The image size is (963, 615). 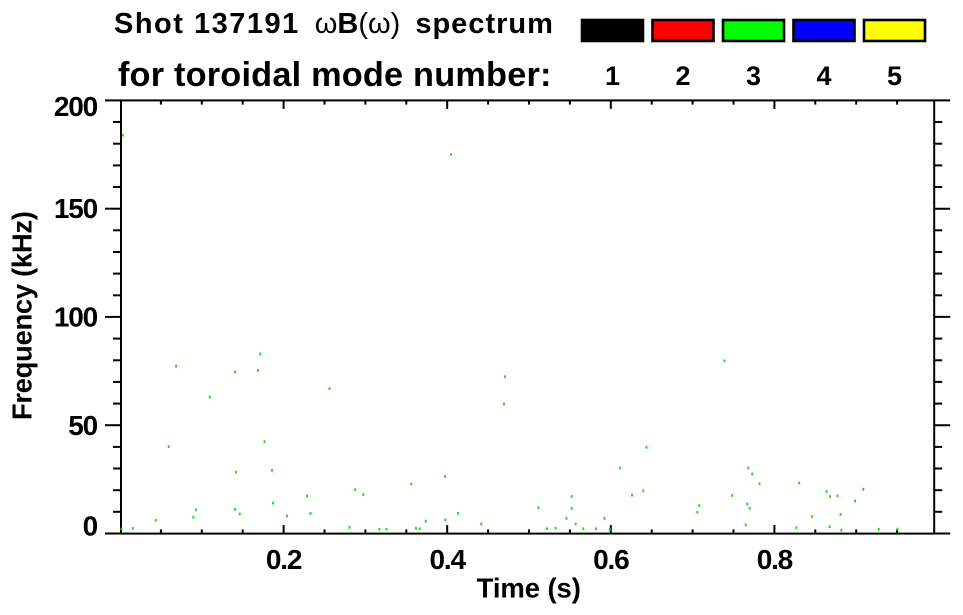 What do you see at coordinates (612, 76) in the screenshot?
I see `svg-text: 1` at bounding box center [612, 76].